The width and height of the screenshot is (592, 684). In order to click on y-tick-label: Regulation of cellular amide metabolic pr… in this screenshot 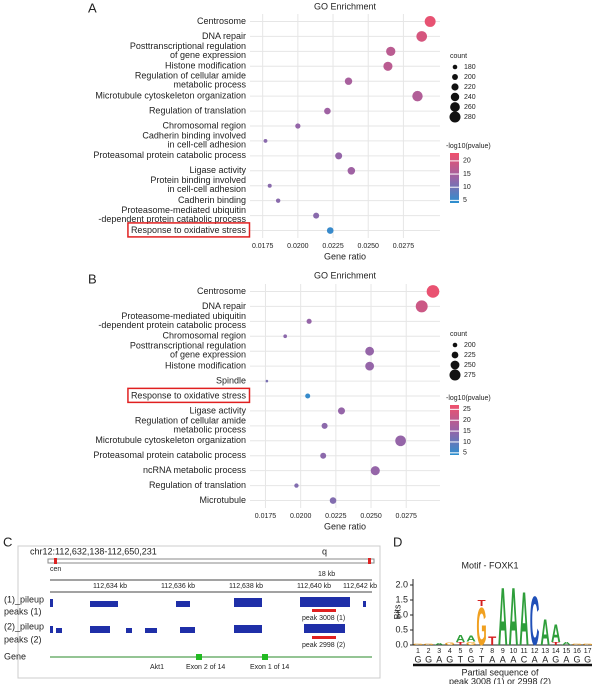, I will do `click(191, 425)`.